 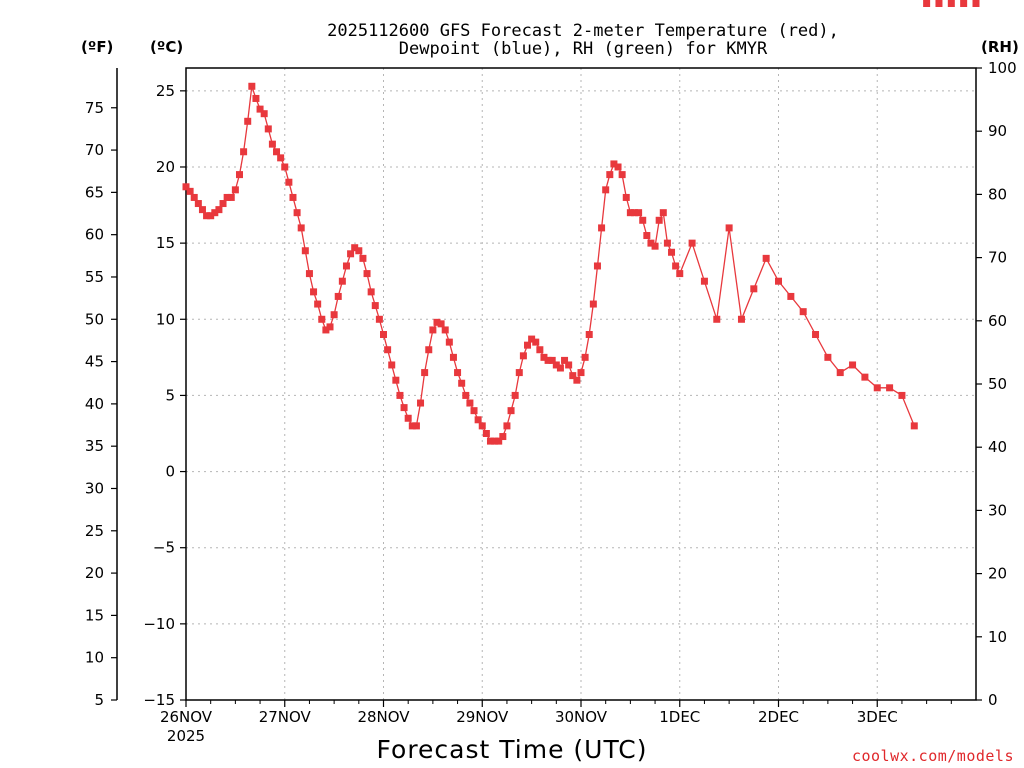 What do you see at coordinates (285, 717) in the screenshot?
I see `time-tick-label: 27NOV` at bounding box center [285, 717].